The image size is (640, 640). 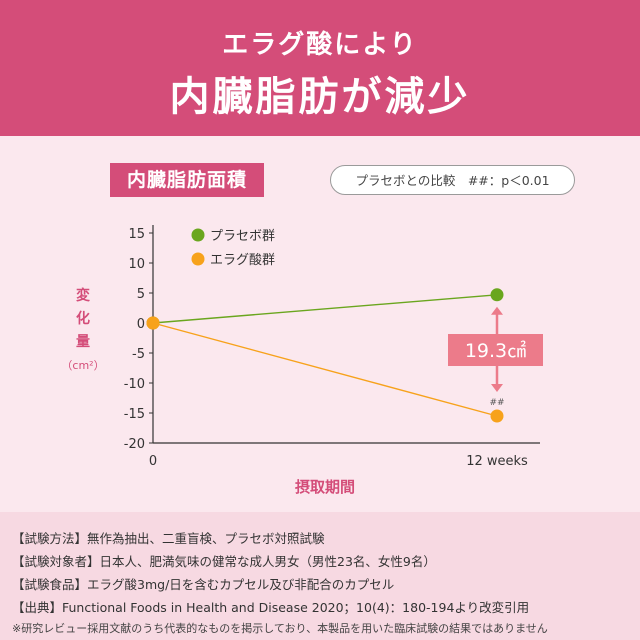 I want to click on info-subjects: 【試験対象者】日本人、肥満気味の健常な成人男女（男性23名、女性9名）, so click(x=224, y=561).